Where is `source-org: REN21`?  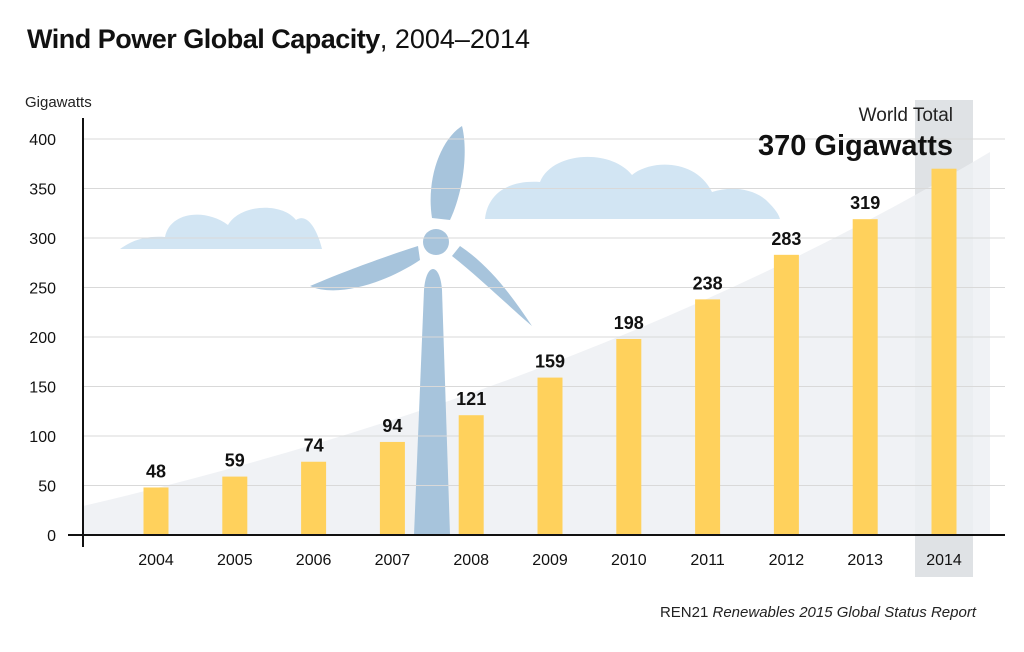 source-org: REN21 is located at coordinates (684, 612).